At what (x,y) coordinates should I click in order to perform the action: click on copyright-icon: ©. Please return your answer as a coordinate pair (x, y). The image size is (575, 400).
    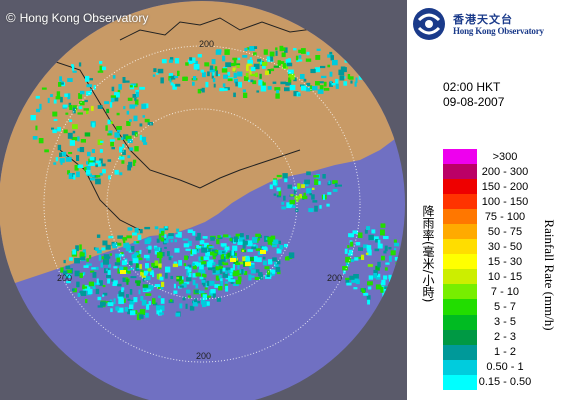
    Looking at the image, I should click on (11, 17).